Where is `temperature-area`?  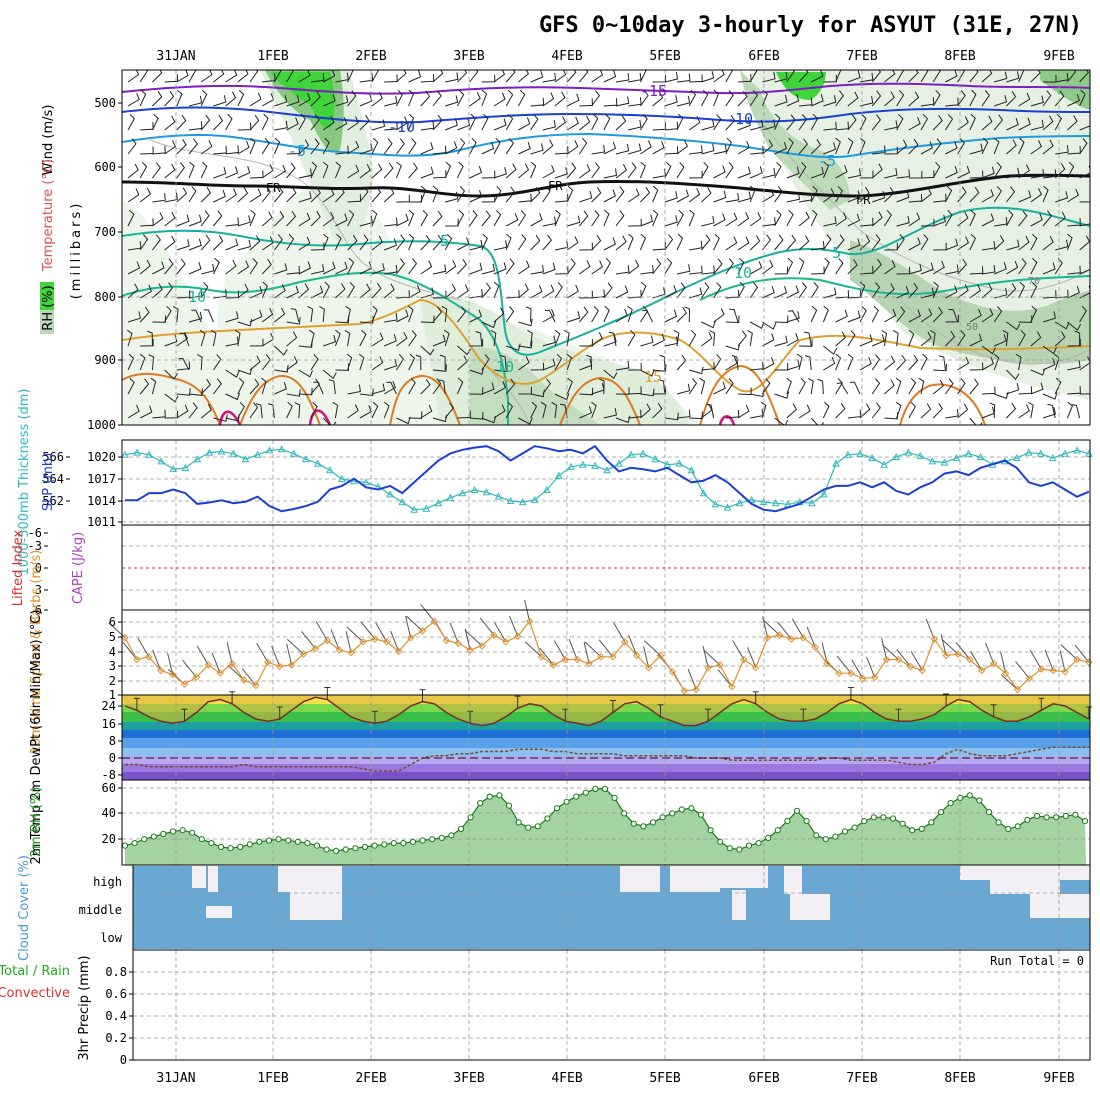
temperature-area is located at coordinates (606, 710).